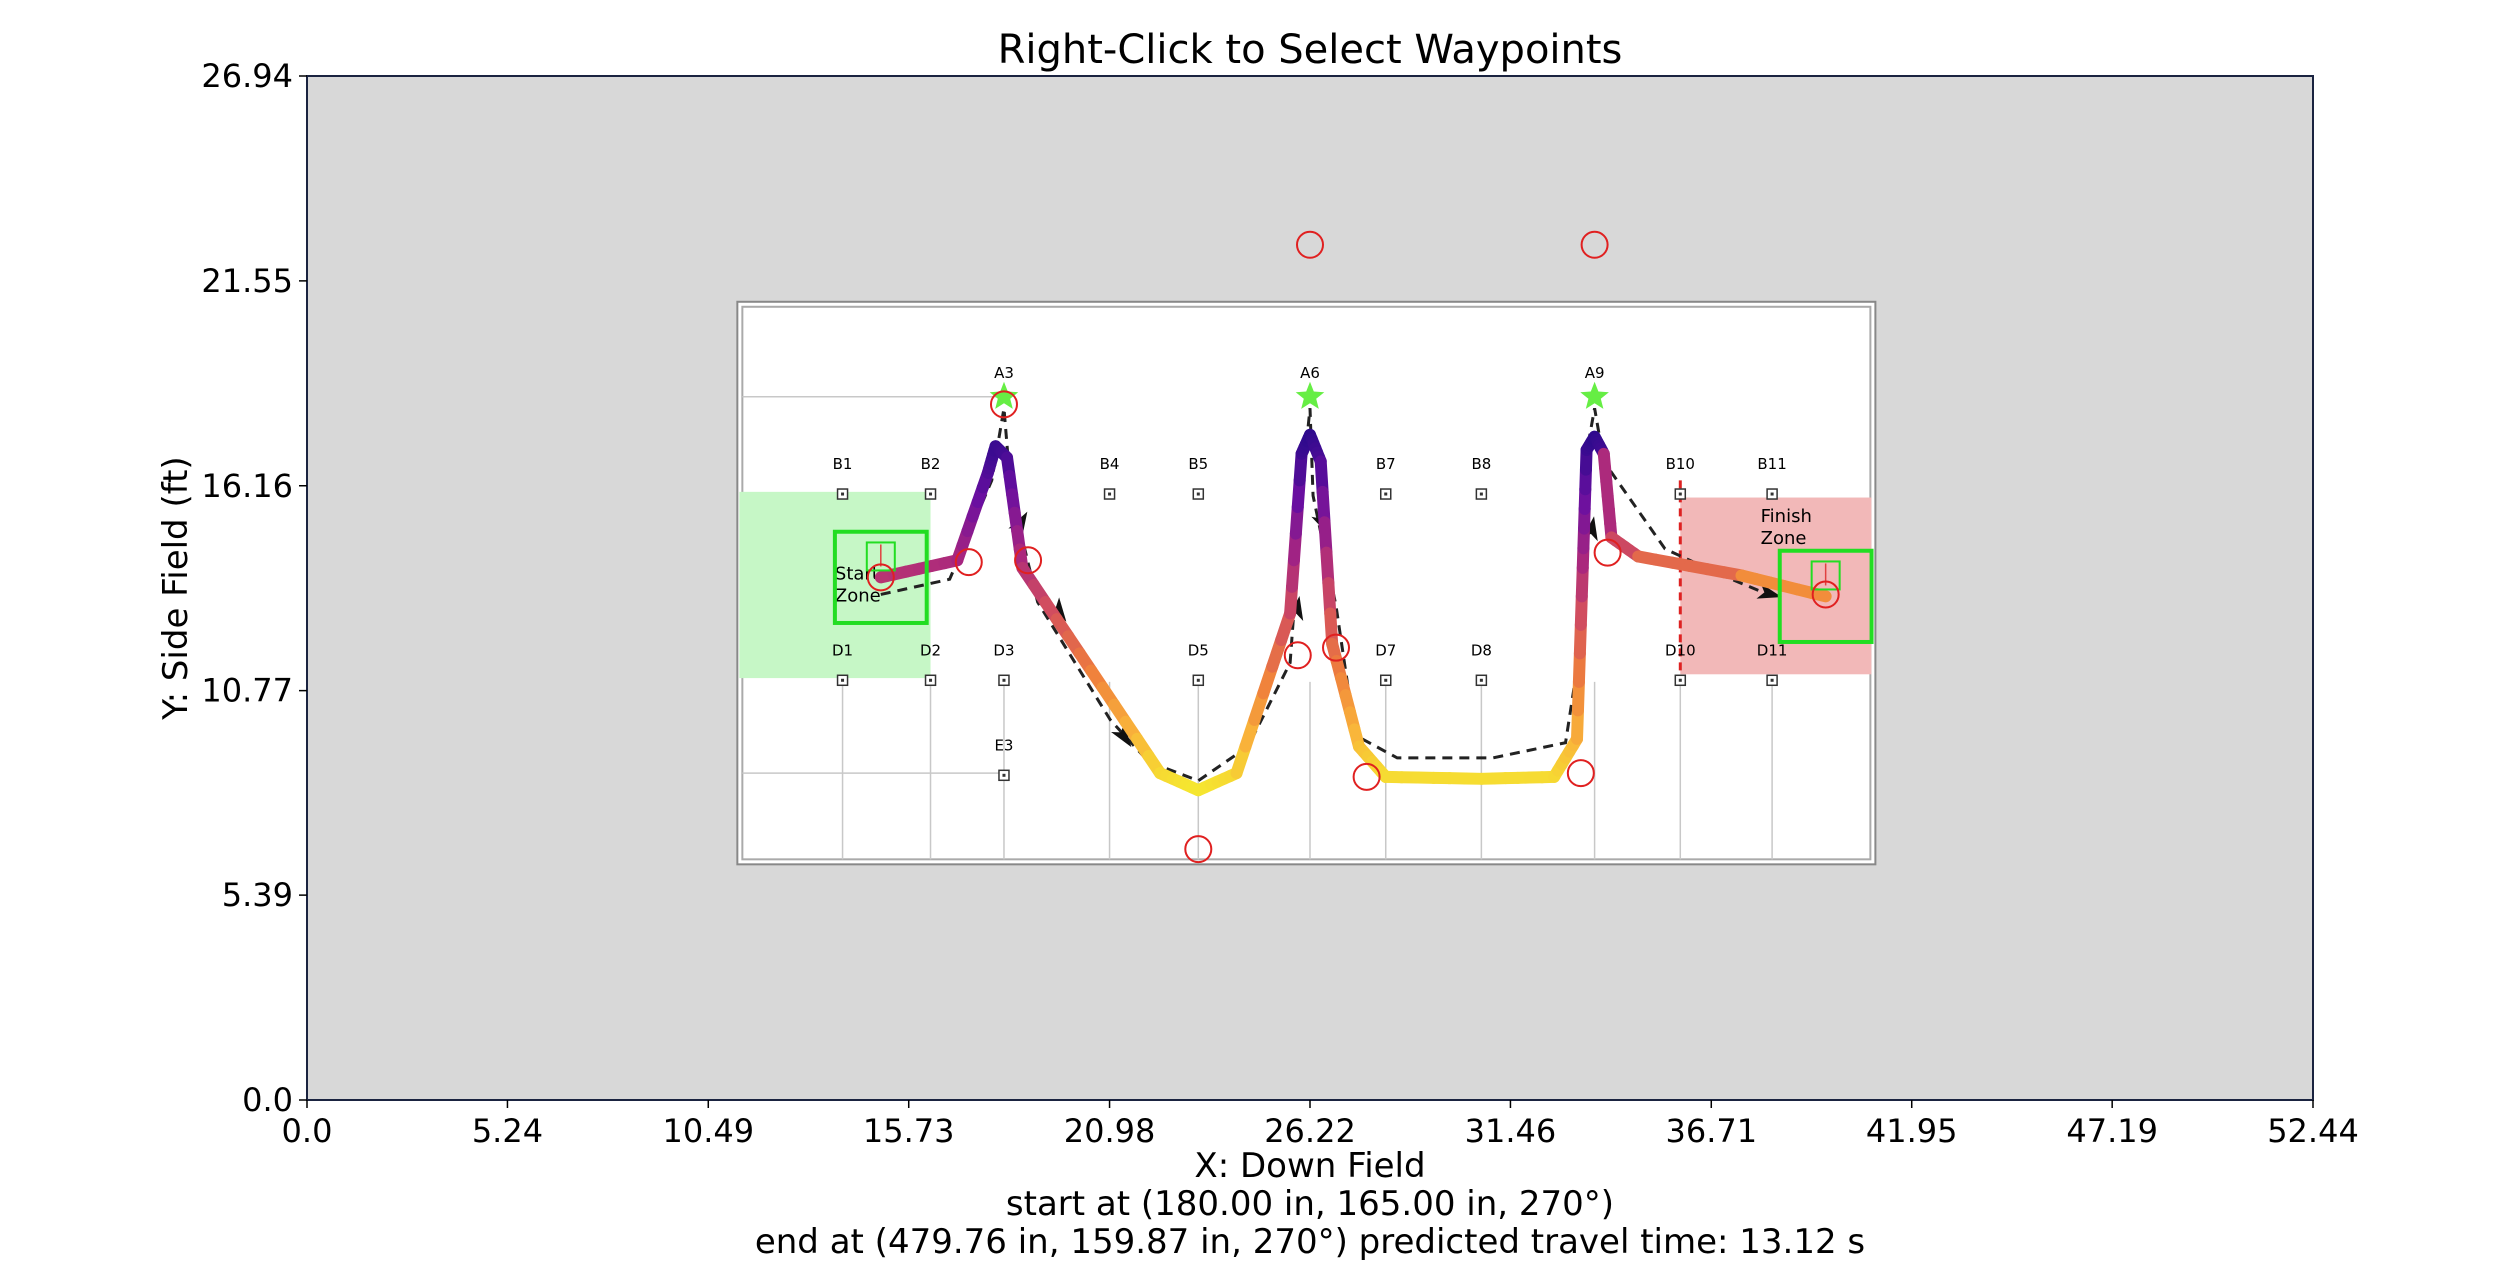 This screenshot has width=2500, height=1278. Describe the element at coordinates (1198, 650) in the screenshot. I see `field-marker-label: D5` at that location.